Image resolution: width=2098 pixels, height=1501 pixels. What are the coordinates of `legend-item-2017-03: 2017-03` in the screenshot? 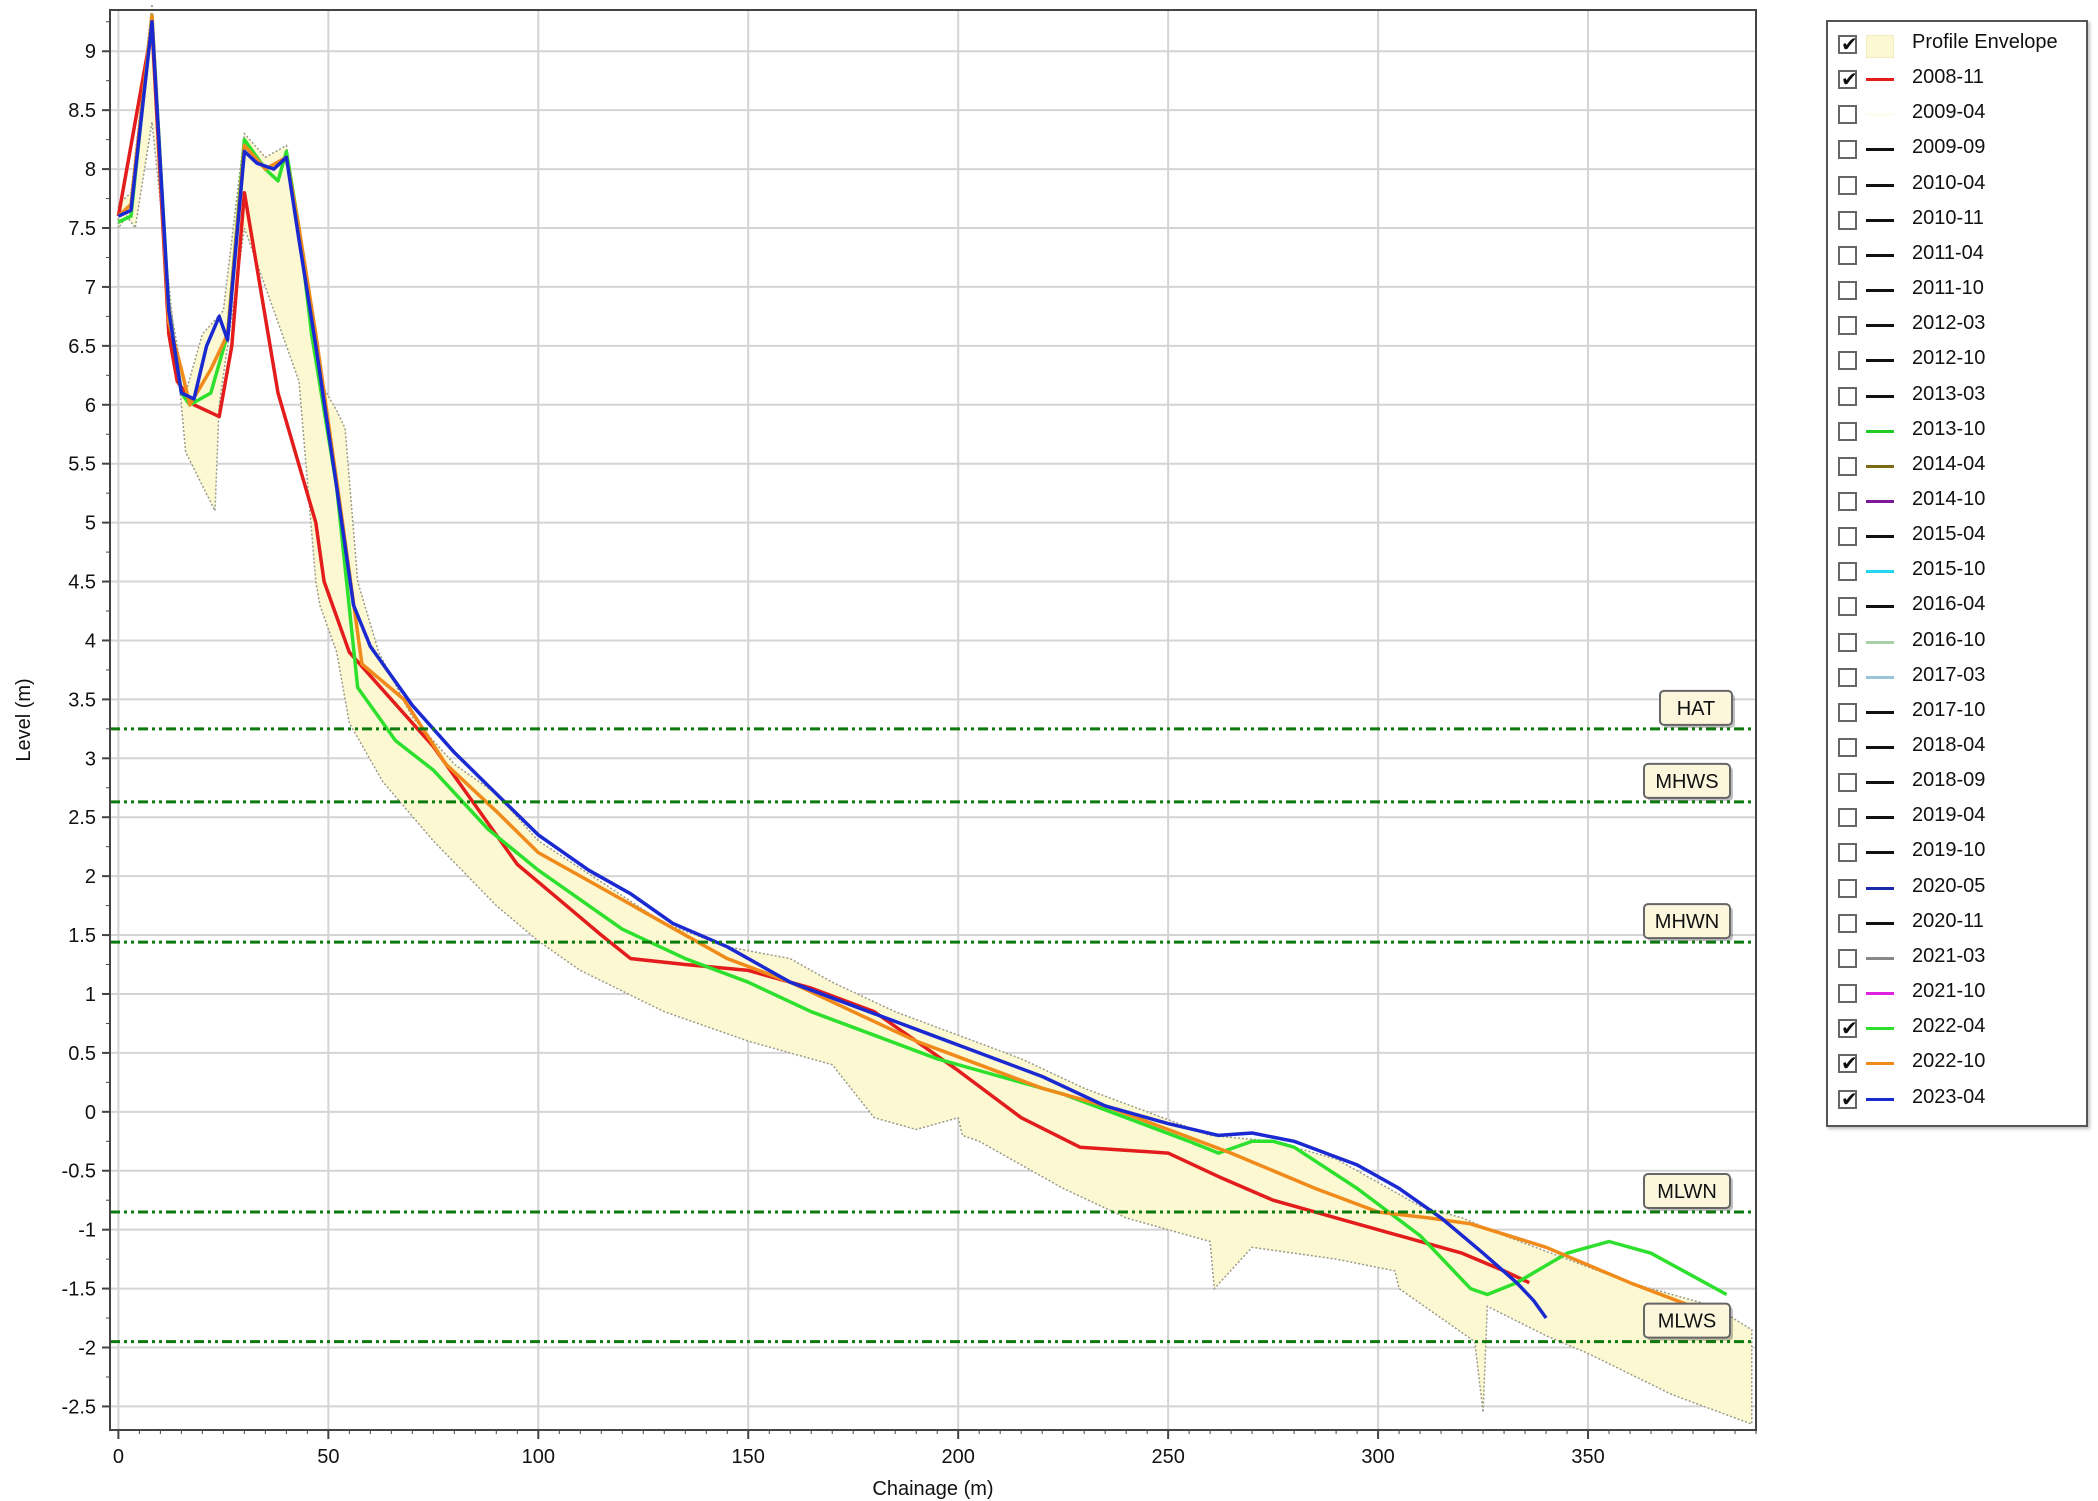 It's located at (1957, 676).